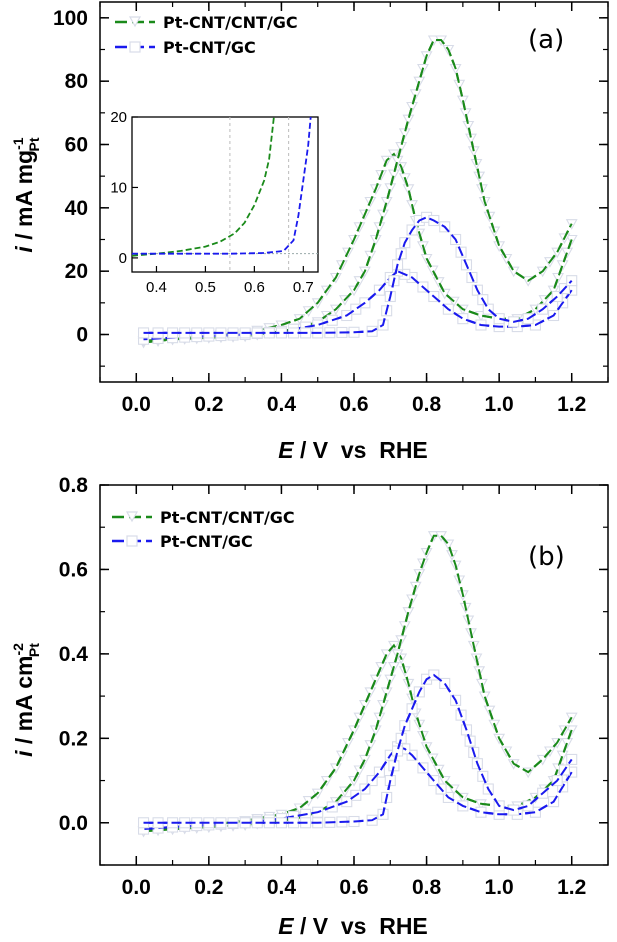 Image resolution: width=617 pixels, height=942 pixels. I want to click on y-tick-label: 40, so click(76, 208).